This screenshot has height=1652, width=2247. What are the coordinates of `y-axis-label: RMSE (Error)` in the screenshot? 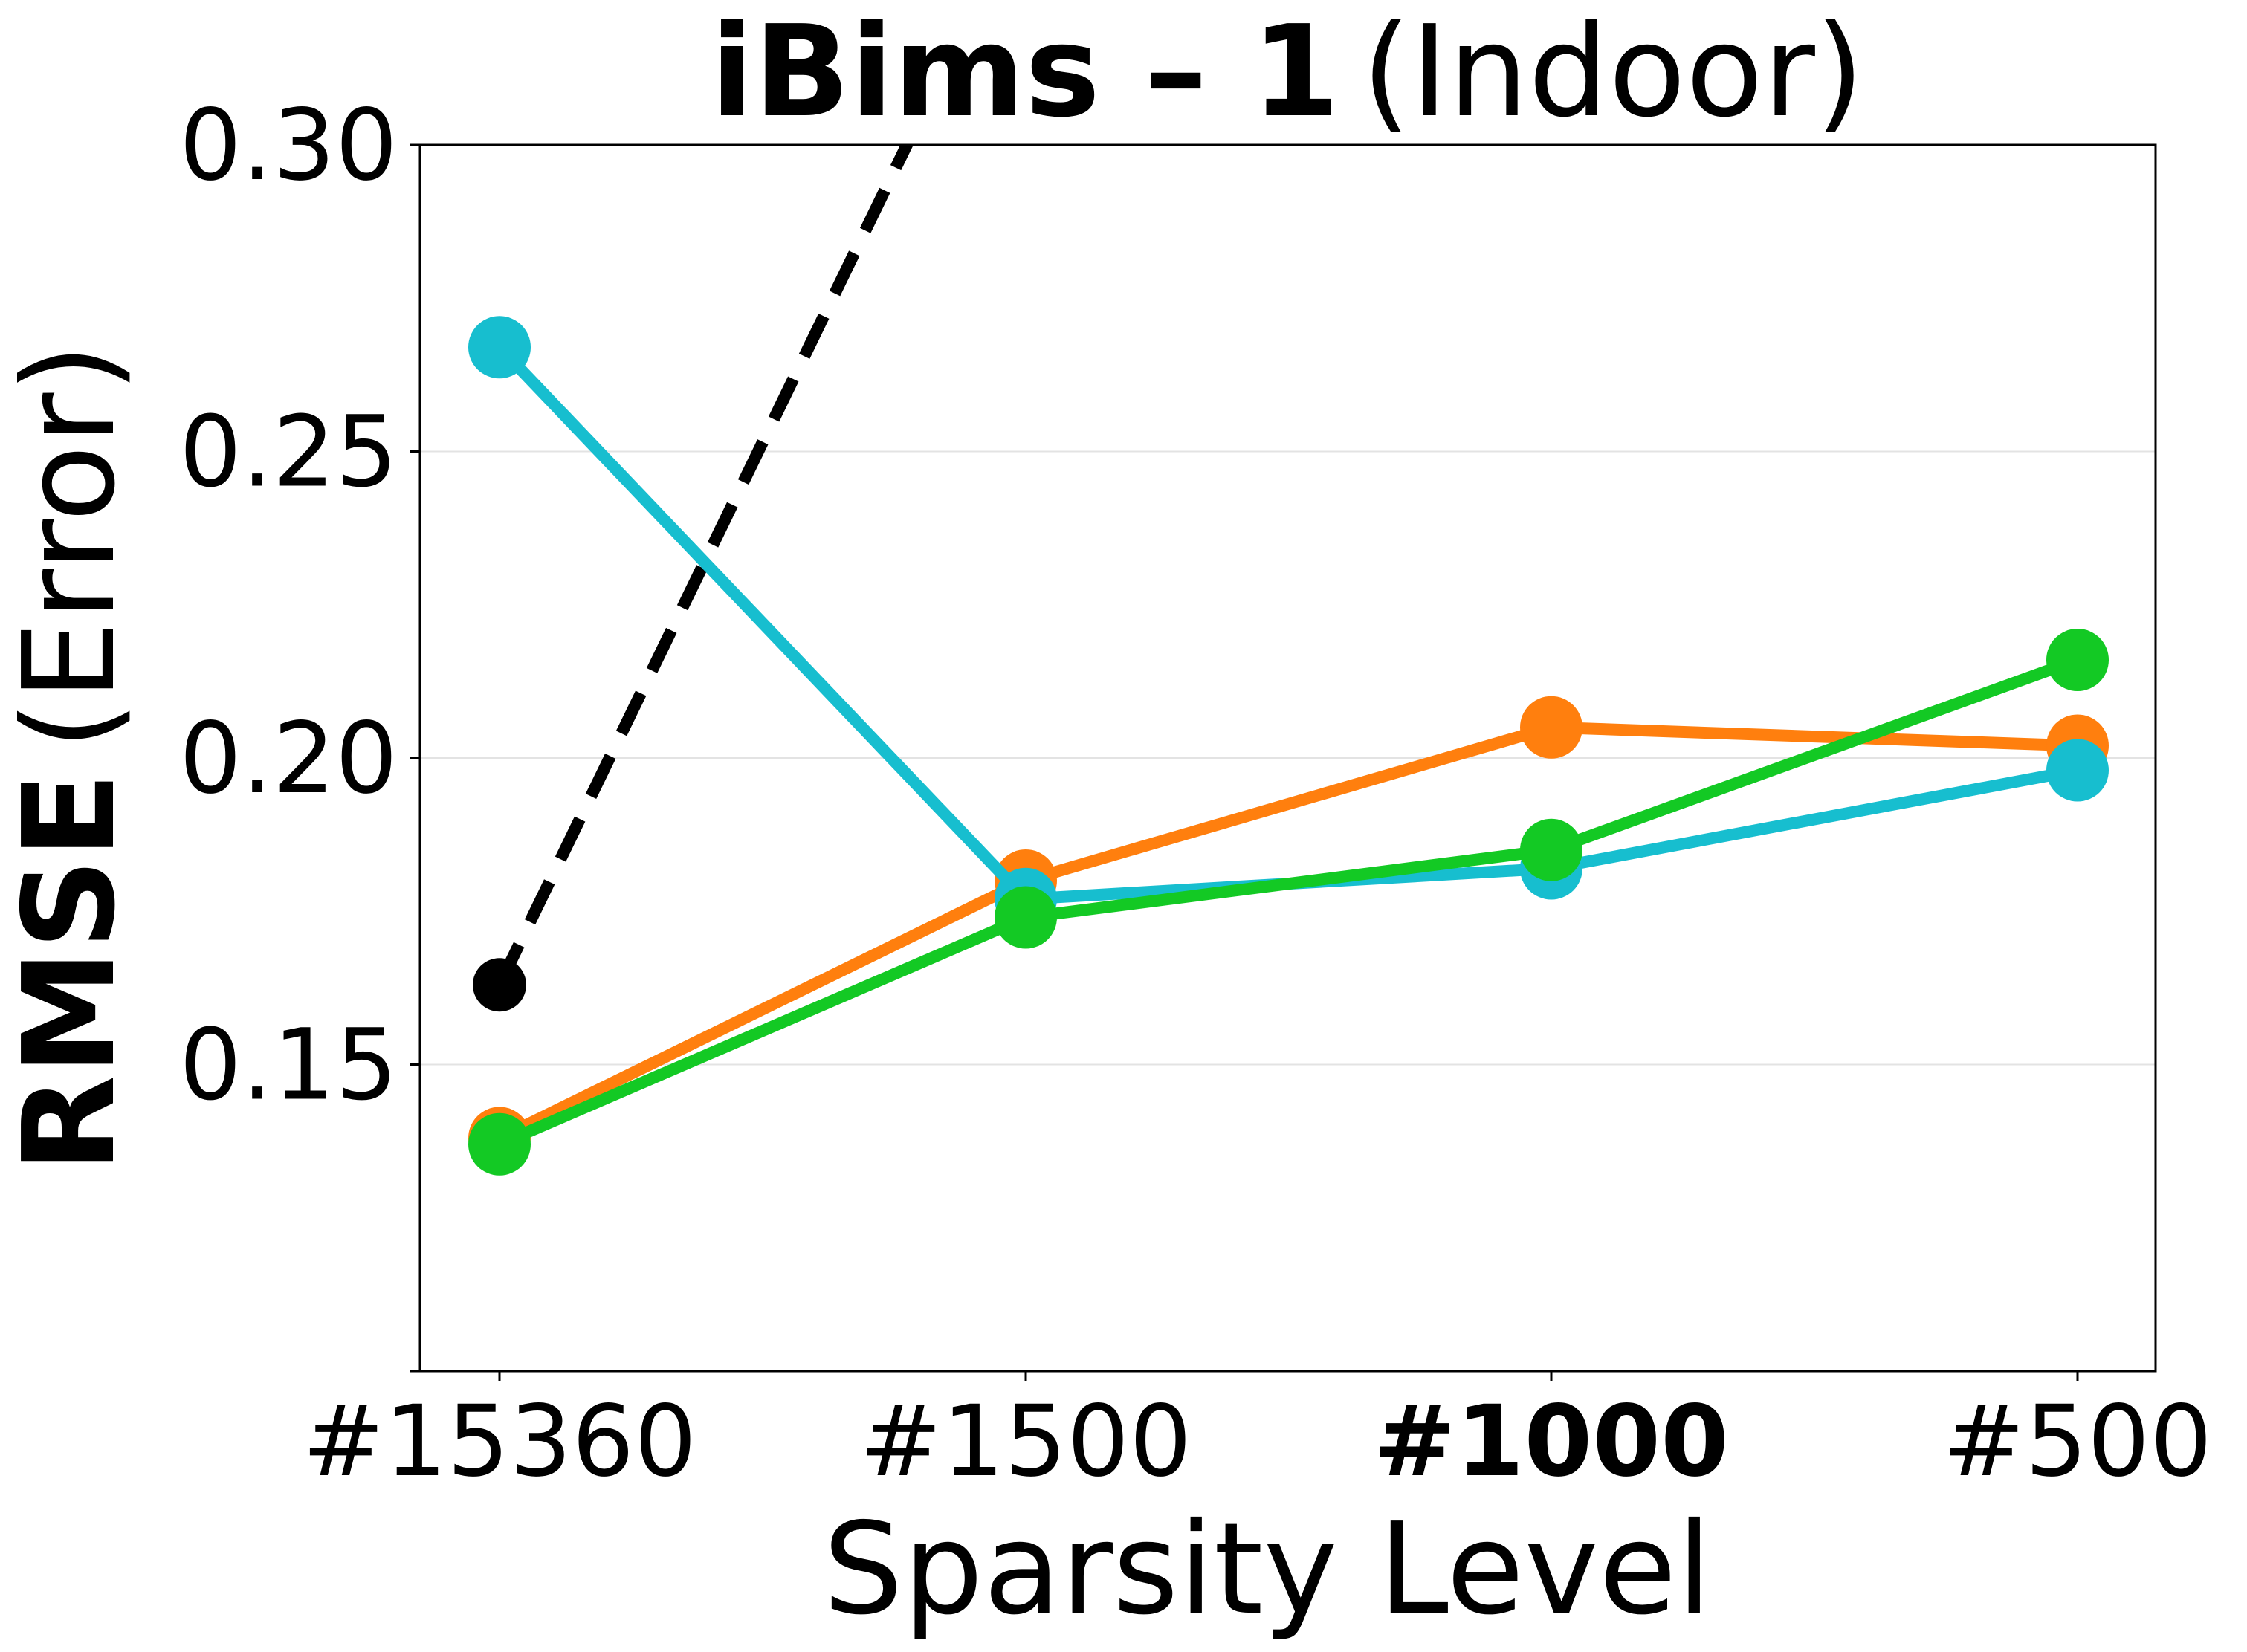 It's located at (71, 758).